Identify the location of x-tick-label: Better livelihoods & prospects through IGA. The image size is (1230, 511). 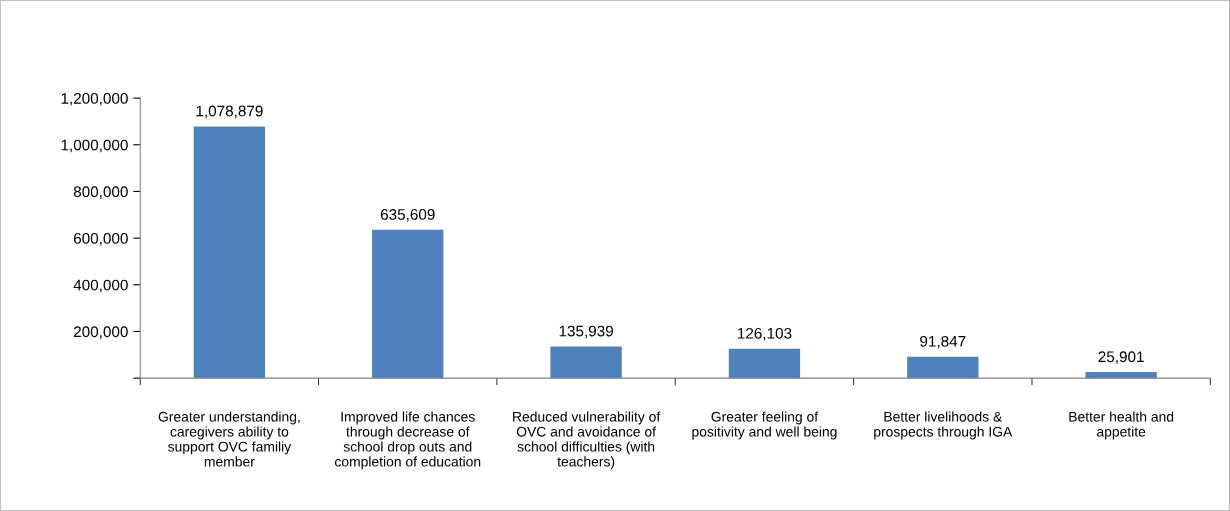
(943, 425).